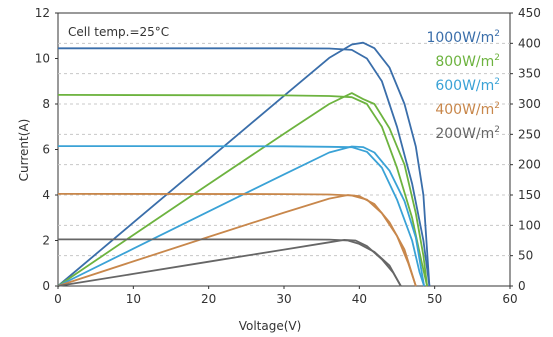  Describe the element at coordinates (529, 195) in the screenshot. I see `y-right-tick-label: 150` at that location.